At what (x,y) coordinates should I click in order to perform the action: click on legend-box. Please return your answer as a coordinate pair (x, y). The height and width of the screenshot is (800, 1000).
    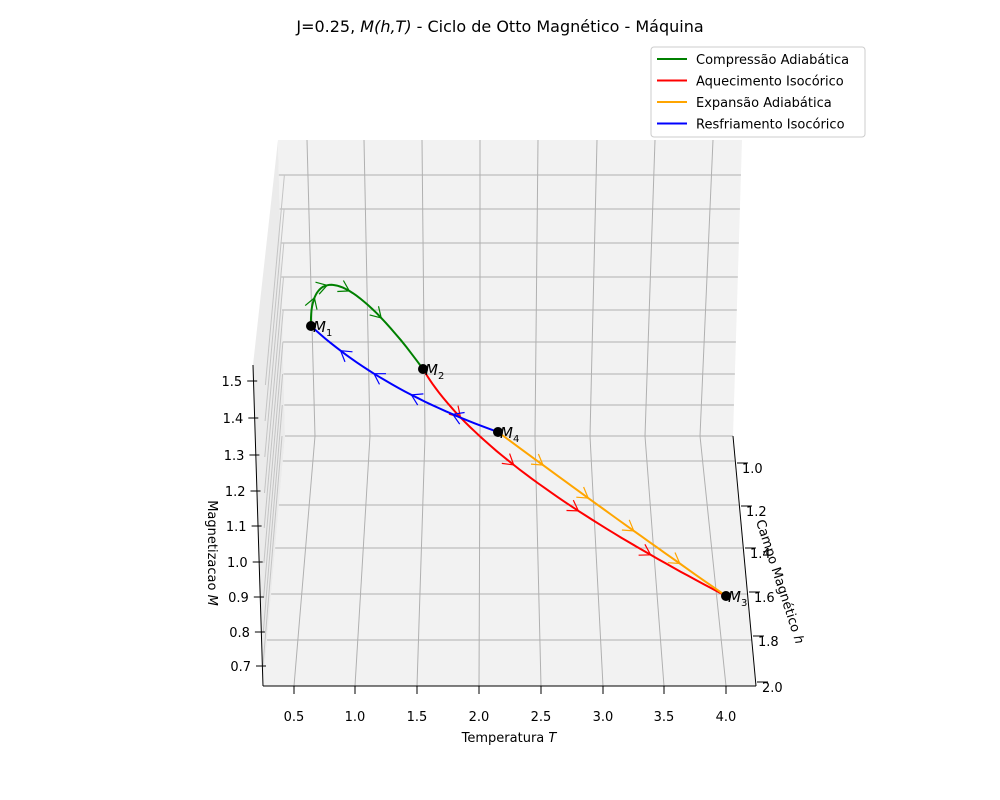
    Looking at the image, I should click on (758, 92).